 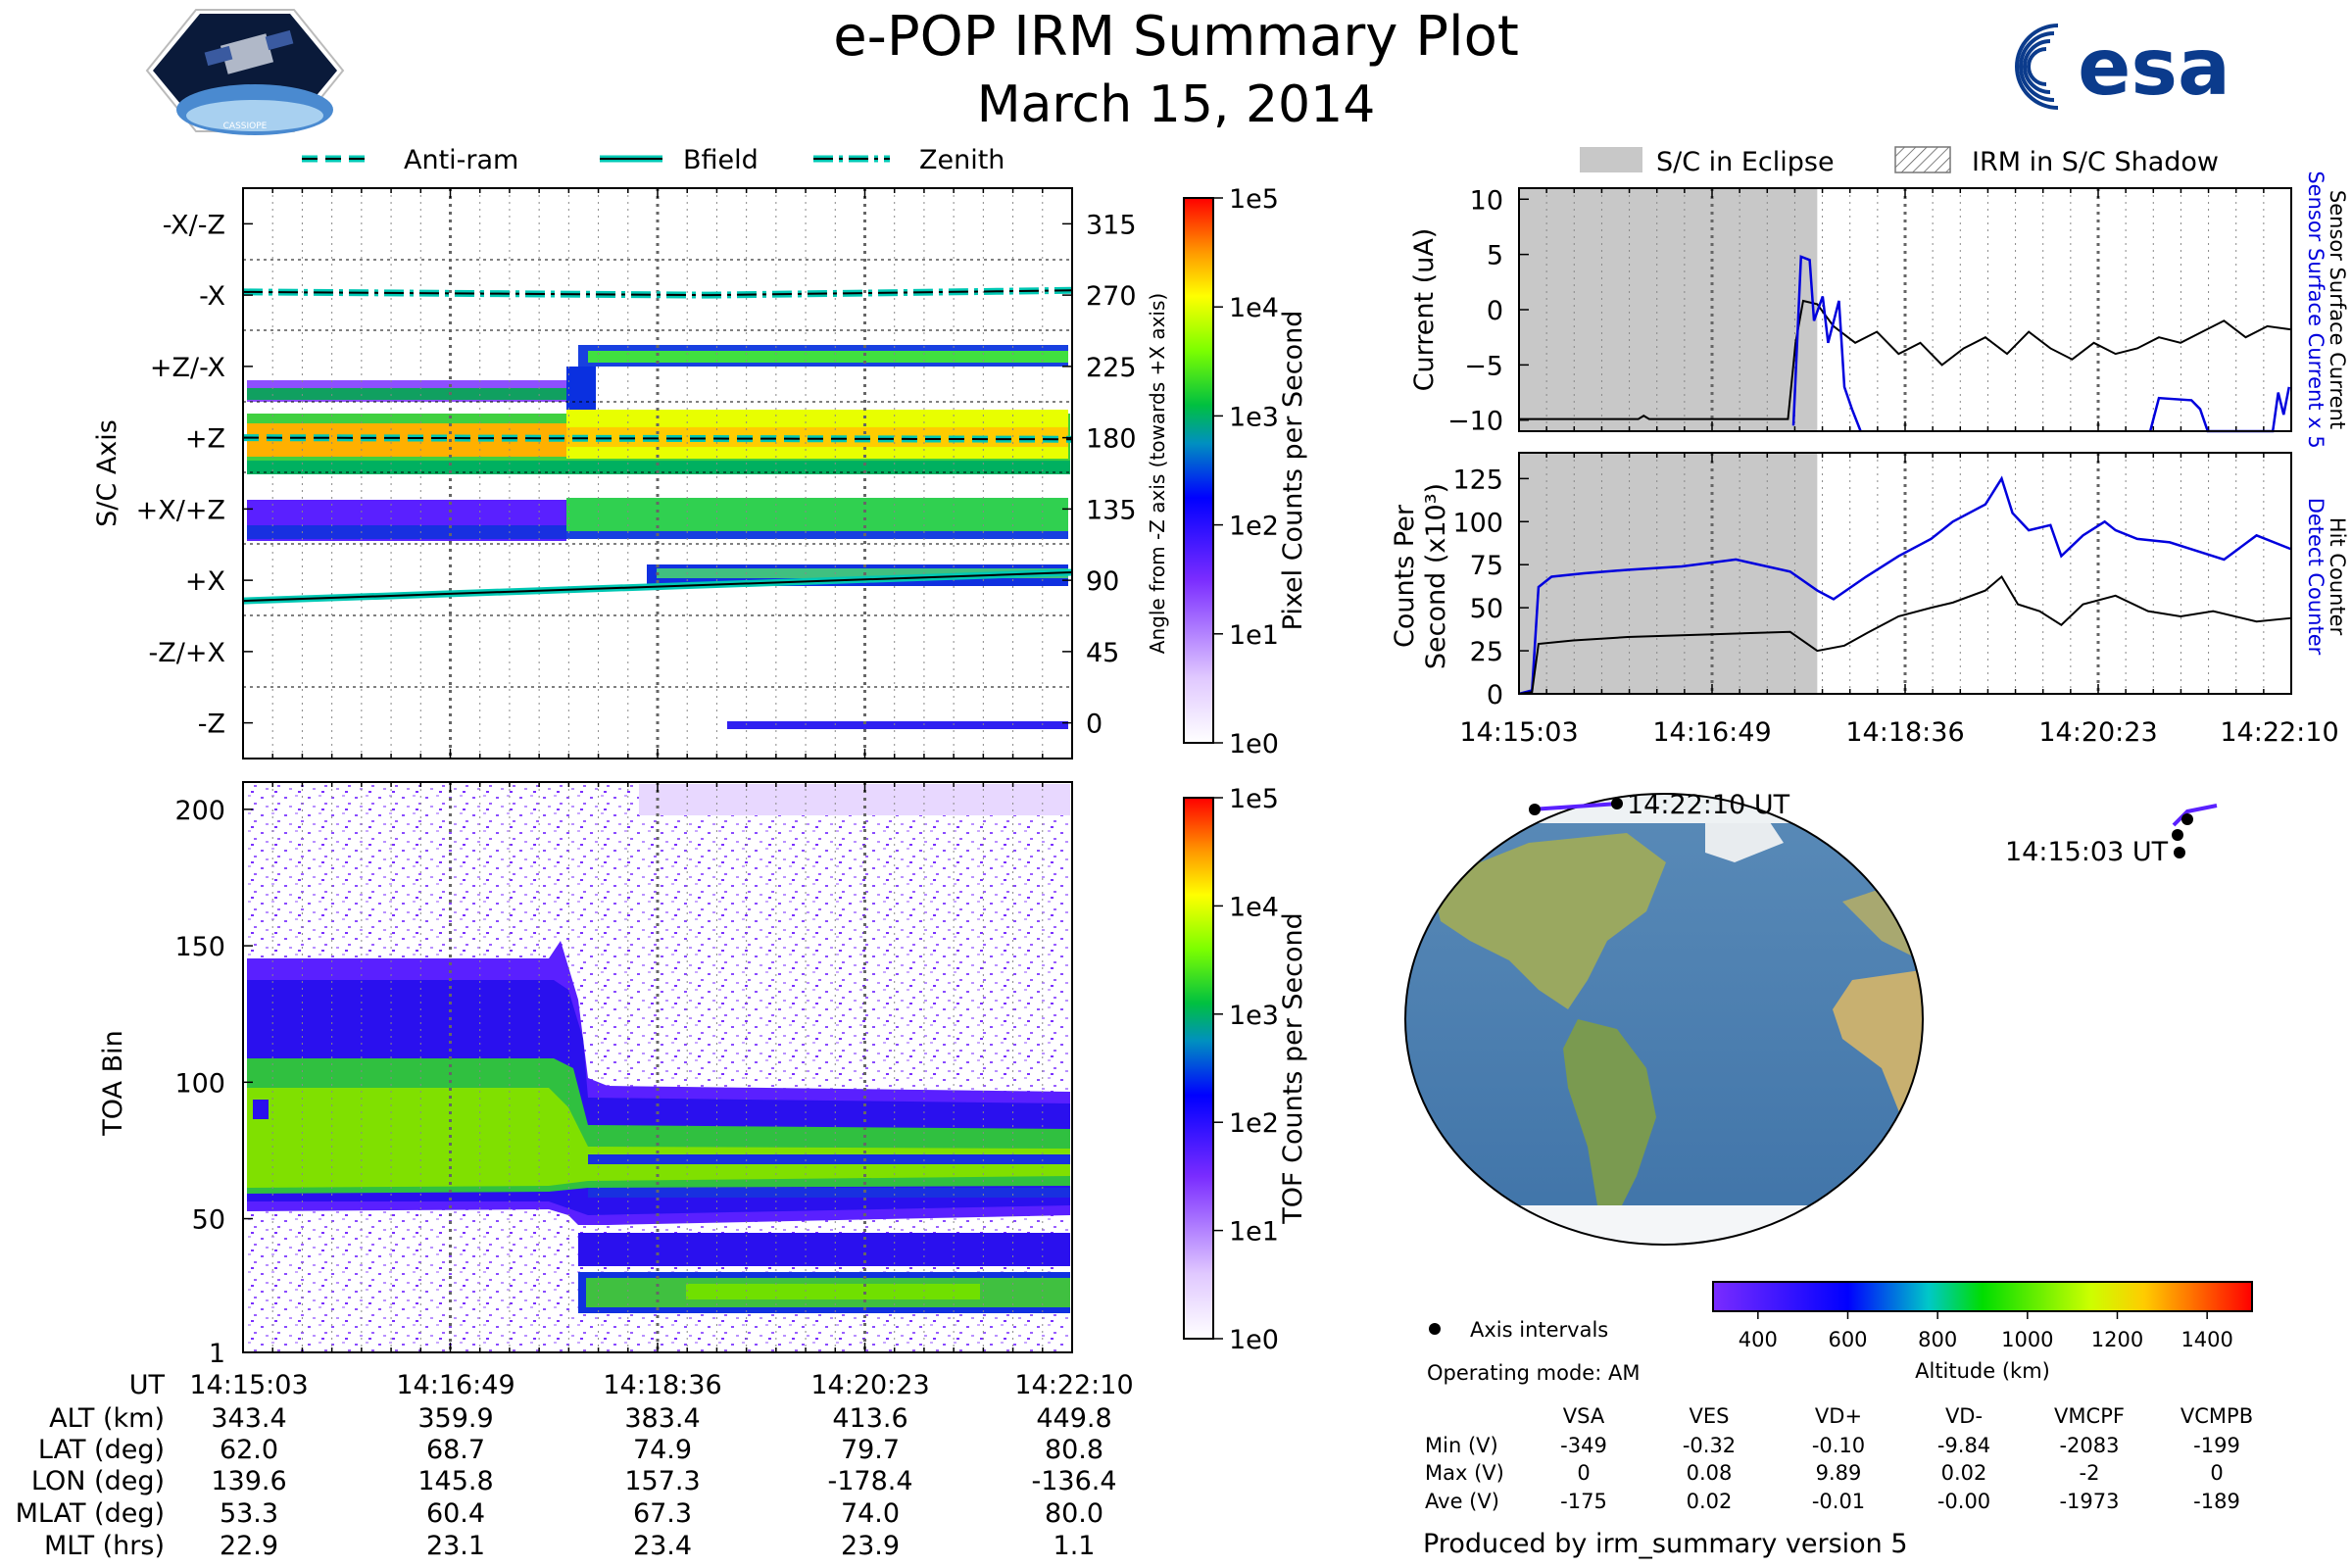 What do you see at coordinates (1486, 566) in the screenshot?
I see `counts-ytick-label: 75` at bounding box center [1486, 566].